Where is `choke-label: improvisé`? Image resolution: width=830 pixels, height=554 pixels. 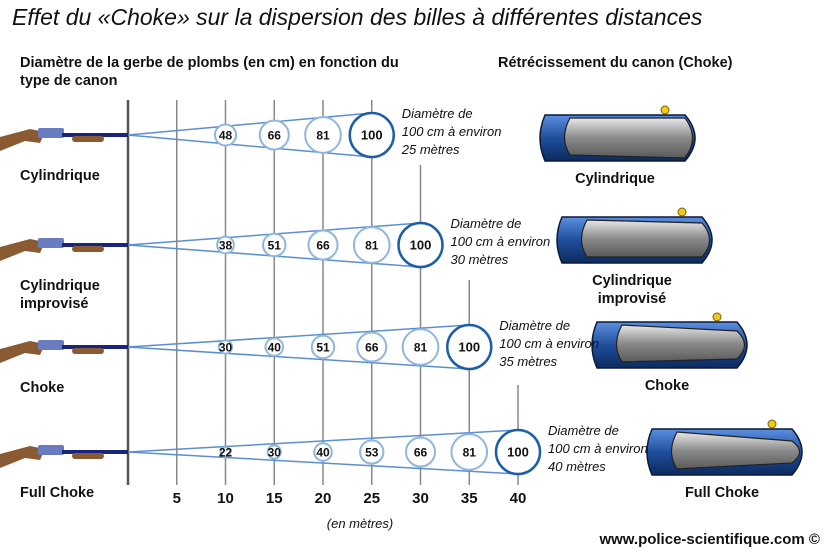 choke-label: improvisé is located at coordinates (632, 299).